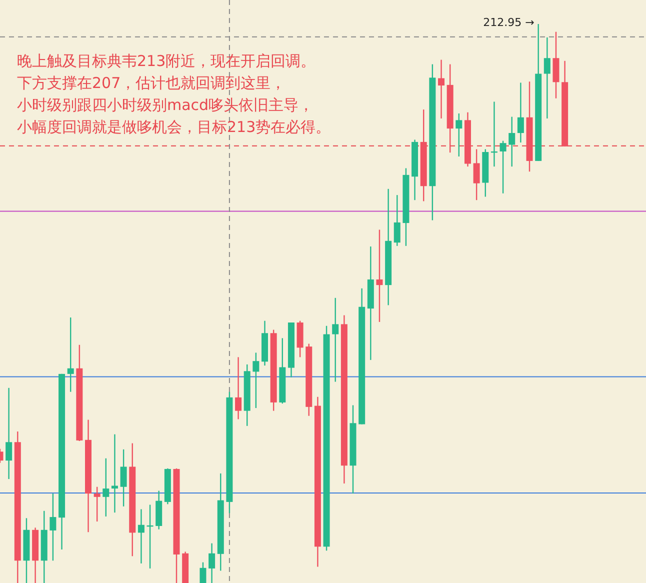  I want to click on annotation: 小时级别跟四小时级别macd哆头依旧主导，, so click(165, 105).